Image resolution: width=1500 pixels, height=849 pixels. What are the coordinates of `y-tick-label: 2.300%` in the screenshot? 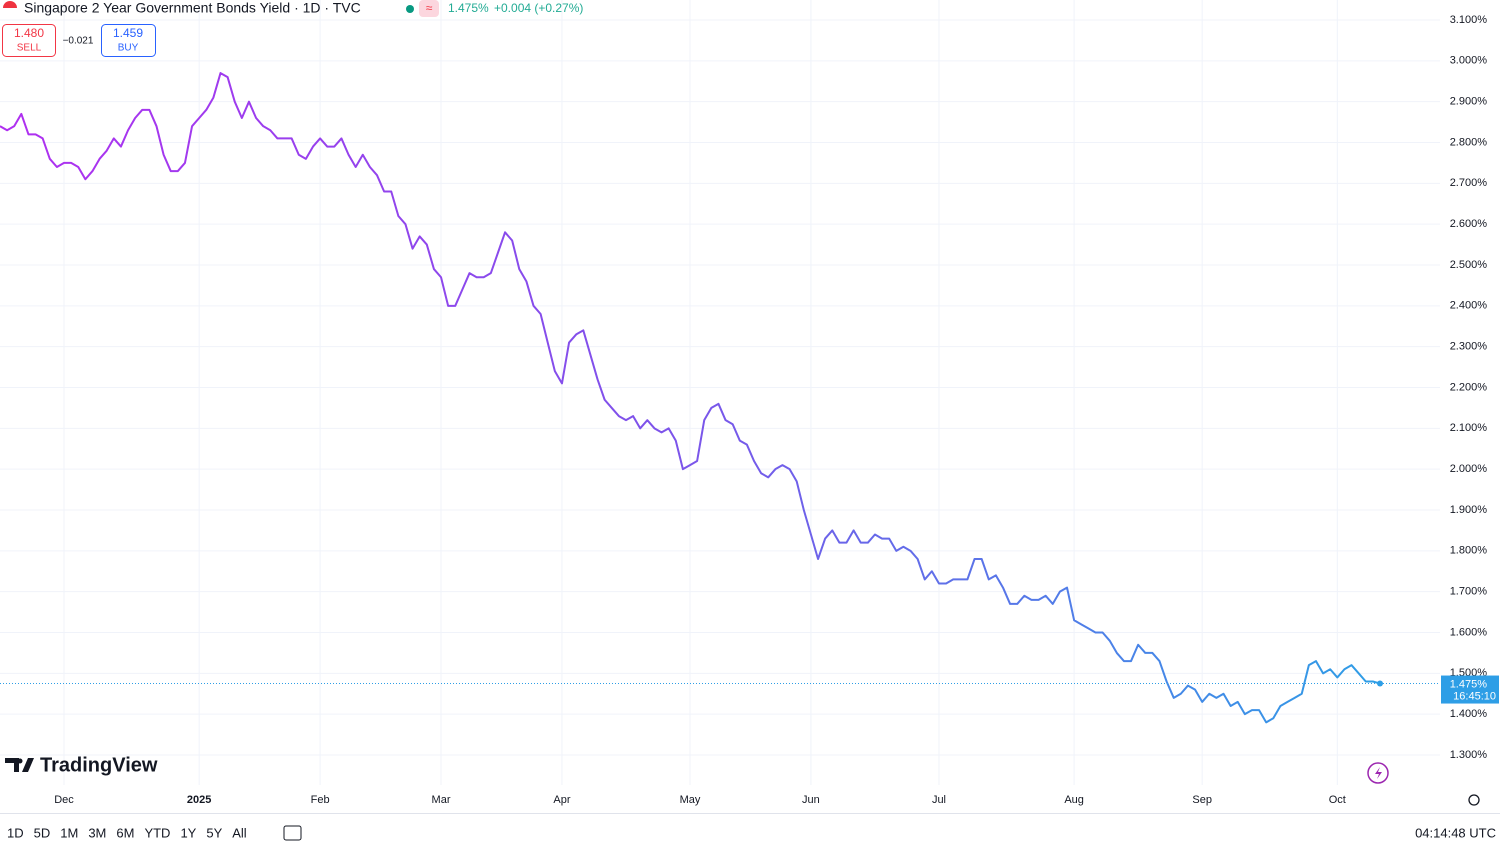 It's located at (1469, 347).